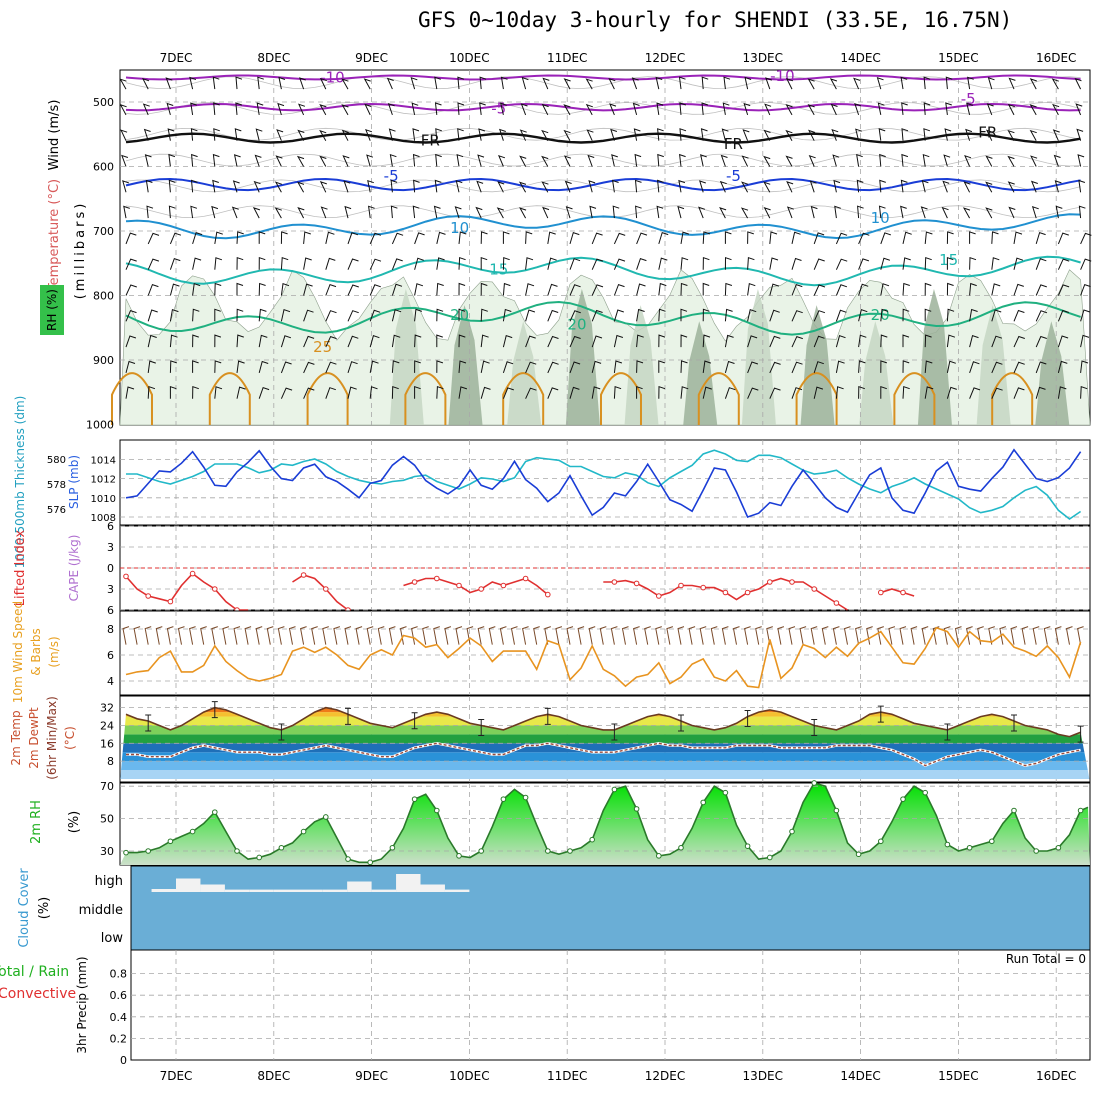 The image size is (1100, 1104). Describe the element at coordinates (406, 357) in the screenshot. I see `rh-shade-cell` at that location.